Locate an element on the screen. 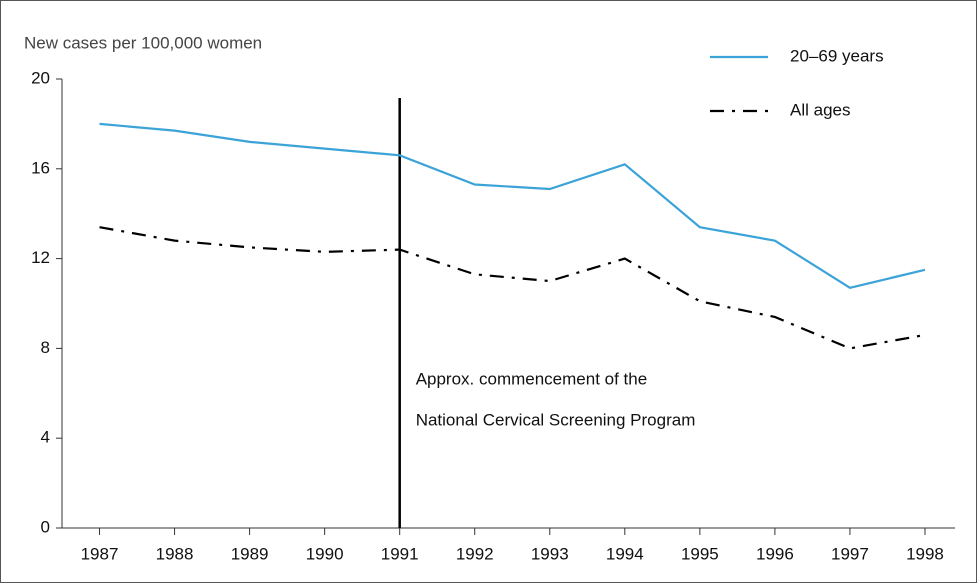 The image size is (977, 583). y-tick-label: 12 is located at coordinates (40, 257).